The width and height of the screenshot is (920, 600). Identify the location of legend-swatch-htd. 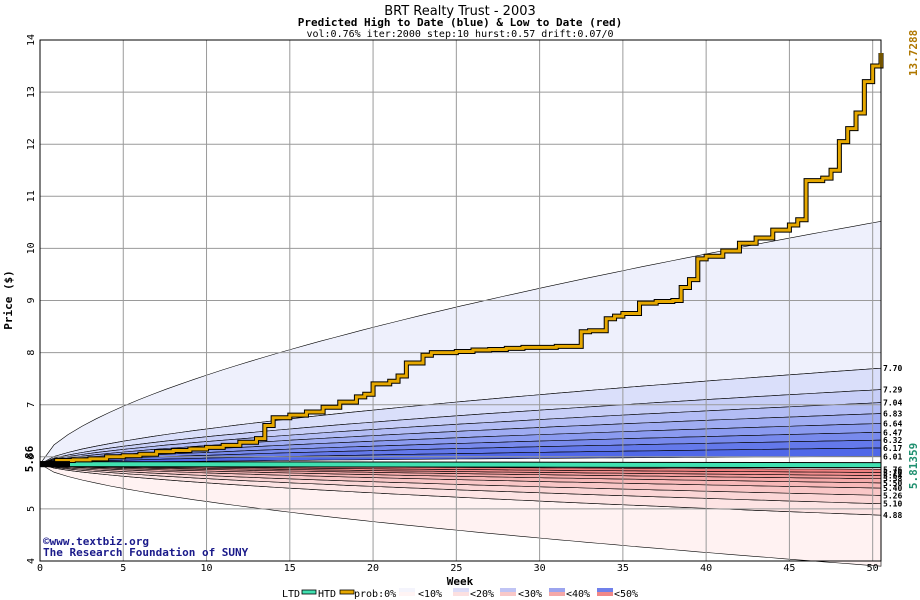
(347, 592).